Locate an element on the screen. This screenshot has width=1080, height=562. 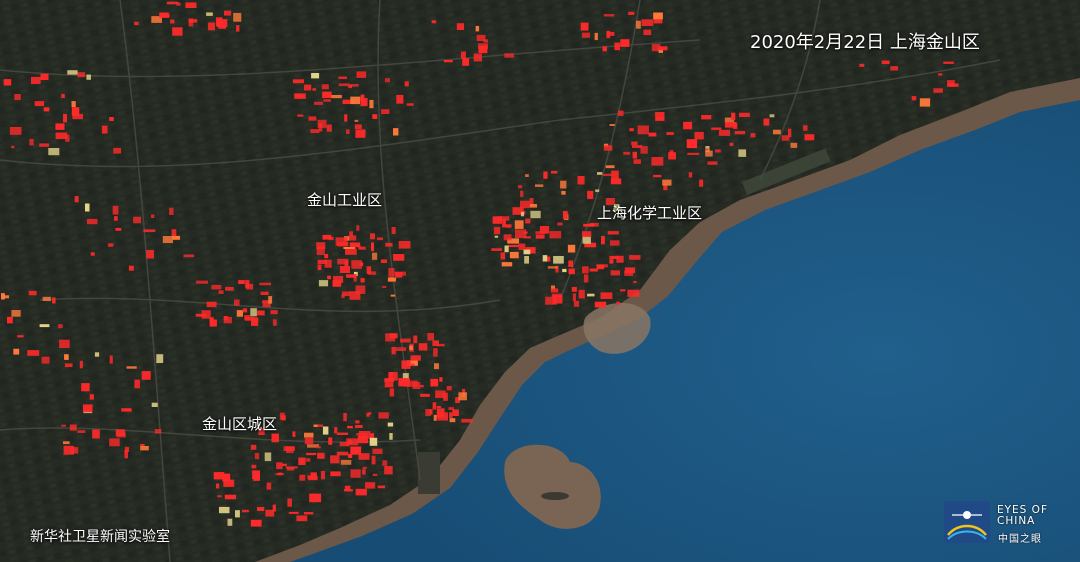
logo-text-cn: 中国之眼 is located at coordinates (1020, 539).